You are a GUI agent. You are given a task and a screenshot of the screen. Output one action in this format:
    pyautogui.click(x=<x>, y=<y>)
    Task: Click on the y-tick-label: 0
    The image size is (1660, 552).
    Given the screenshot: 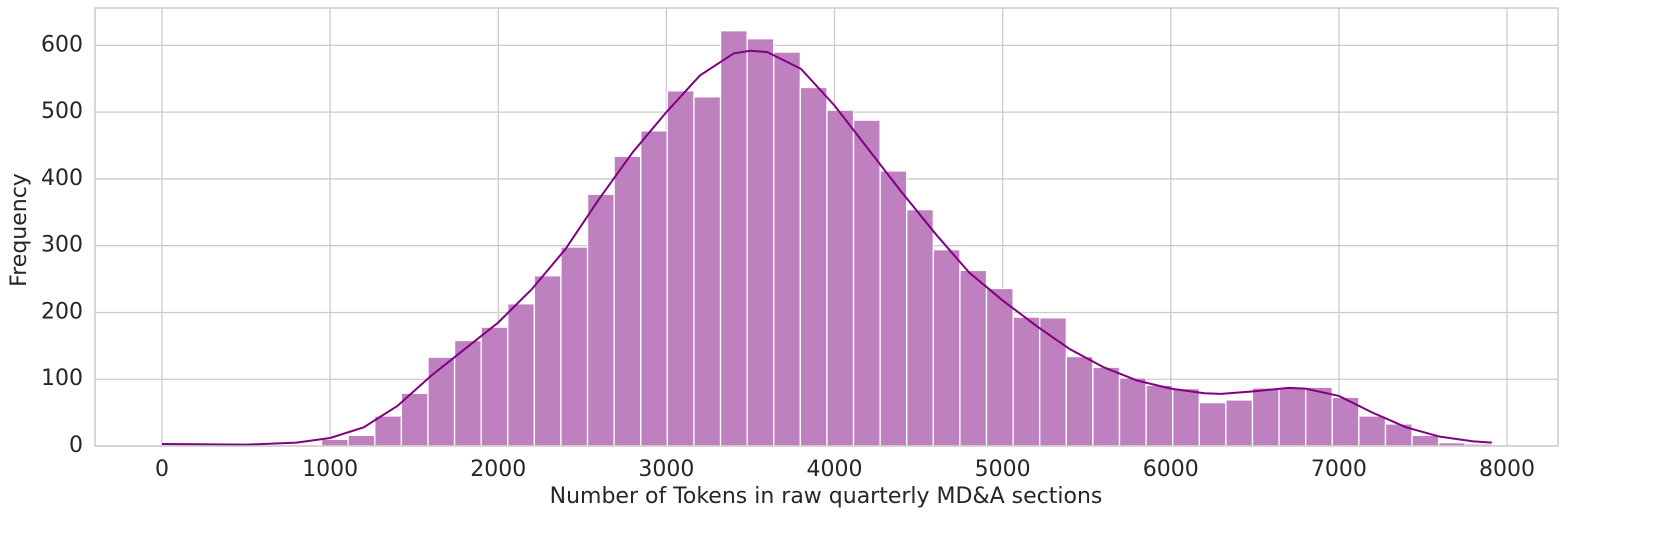 What is the action you would take?
    pyautogui.click(x=76, y=445)
    